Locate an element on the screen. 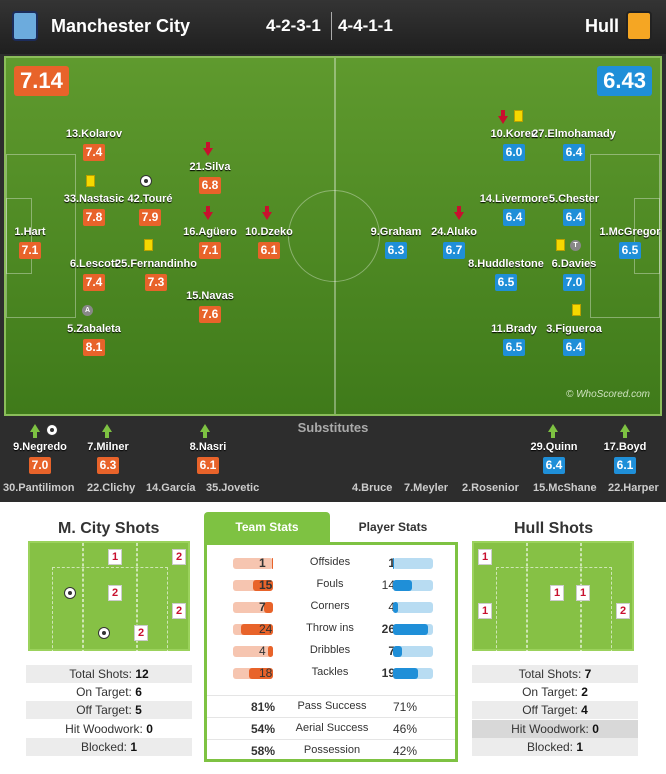  formation-divider is located at coordinates (331, 26).